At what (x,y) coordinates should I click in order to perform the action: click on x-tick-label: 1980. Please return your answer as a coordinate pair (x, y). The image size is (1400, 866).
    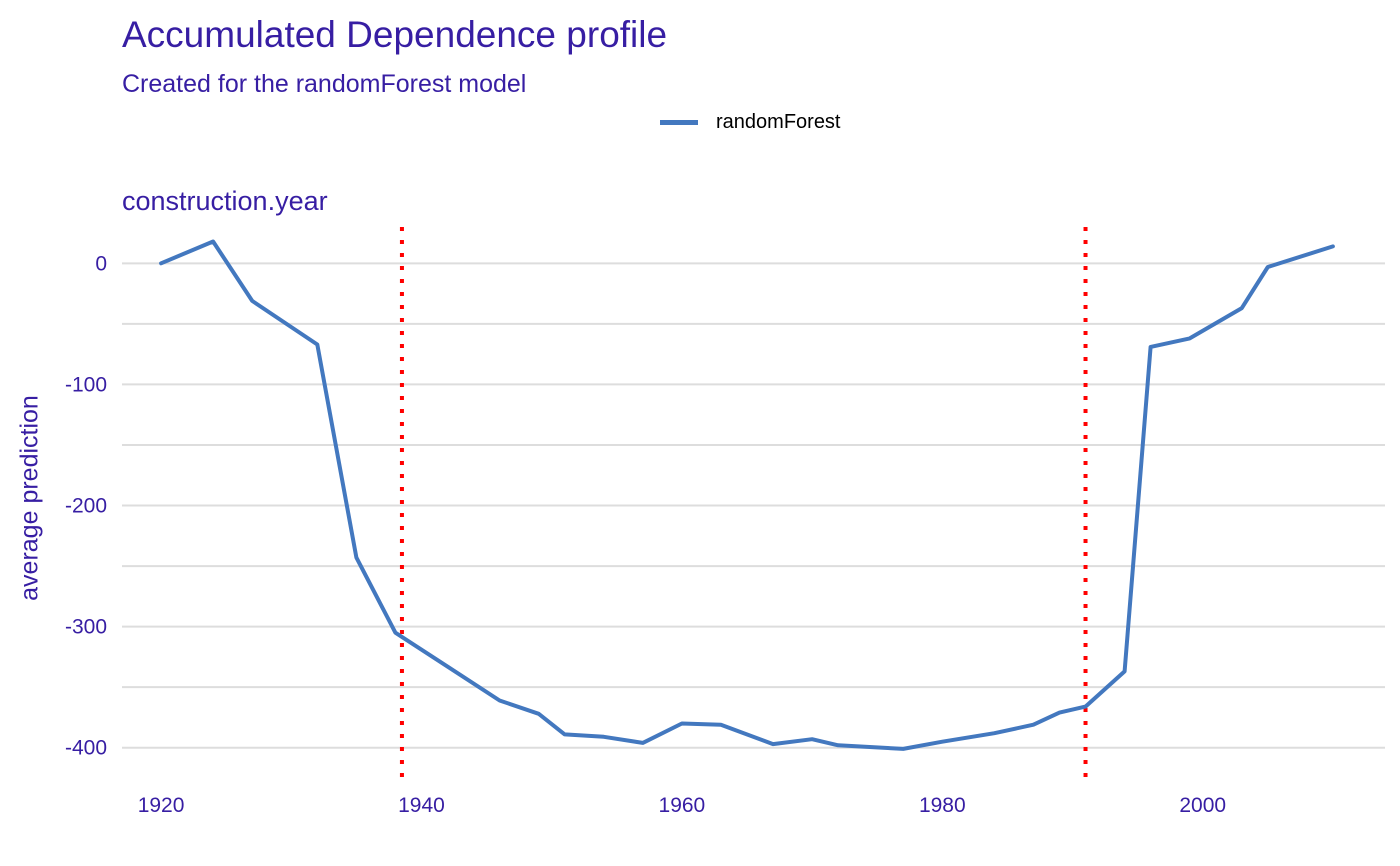
    Looking at the image, I should click on (942, 805).